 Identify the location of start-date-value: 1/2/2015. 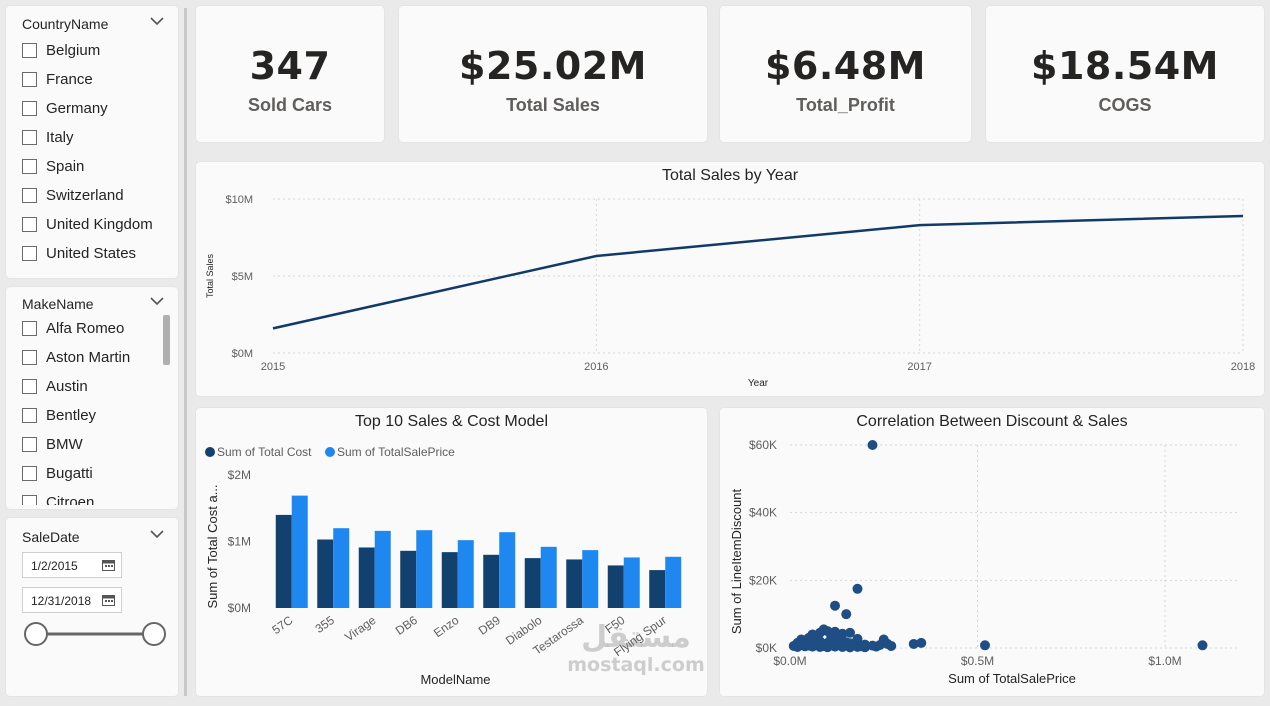
(54, 566).